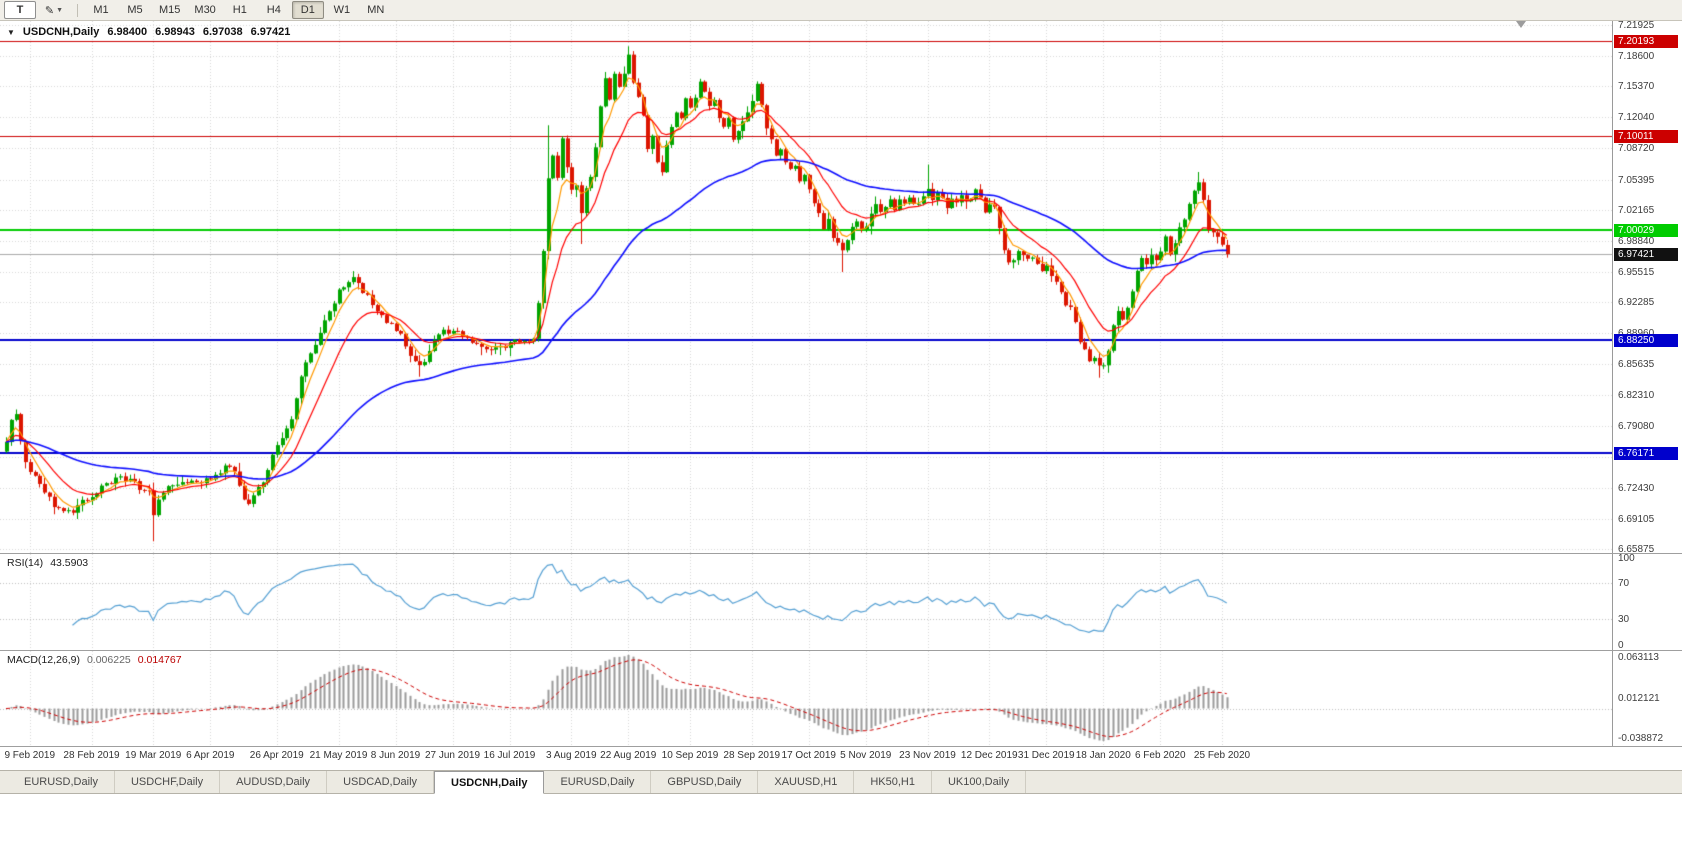  Describe the element at coordinates (1636, 272) in the screenshot. I see `price-axis-label: 6.95515` at that location.